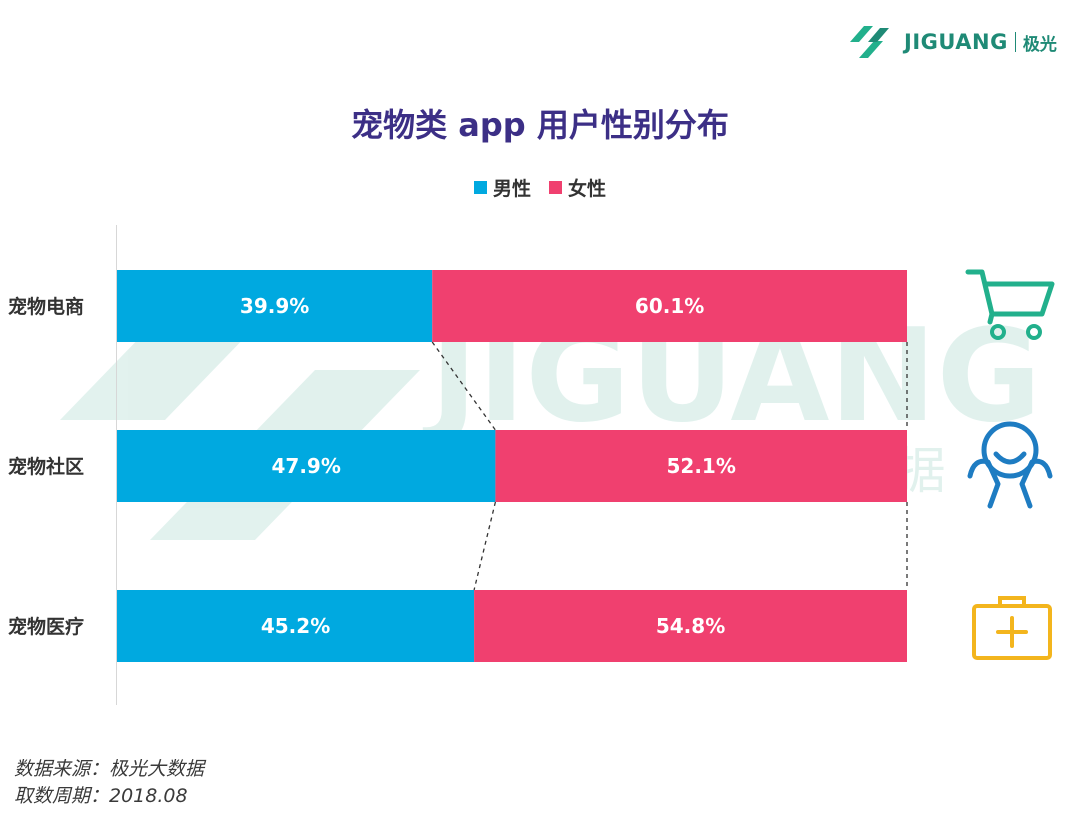  I want to click on legend-item-male: 男性, so click(502, 187).